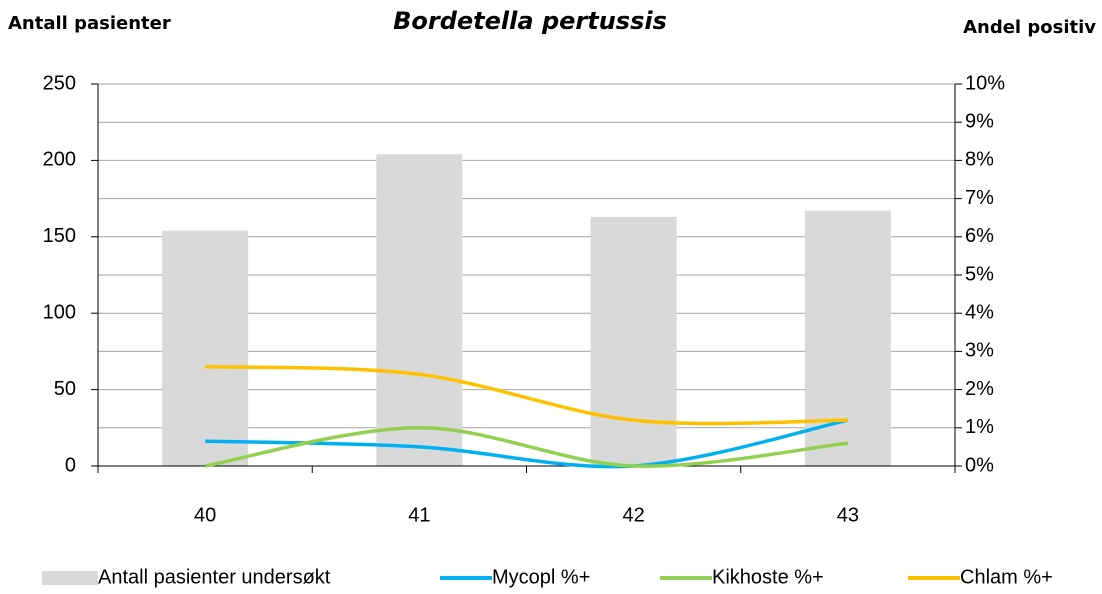 The height and width of the screenshot is (594, 1102). What do you see at coordinates (848, 515) in the screenshot?
I see `x-tick-label: 43` at bounding box center [848, 515].